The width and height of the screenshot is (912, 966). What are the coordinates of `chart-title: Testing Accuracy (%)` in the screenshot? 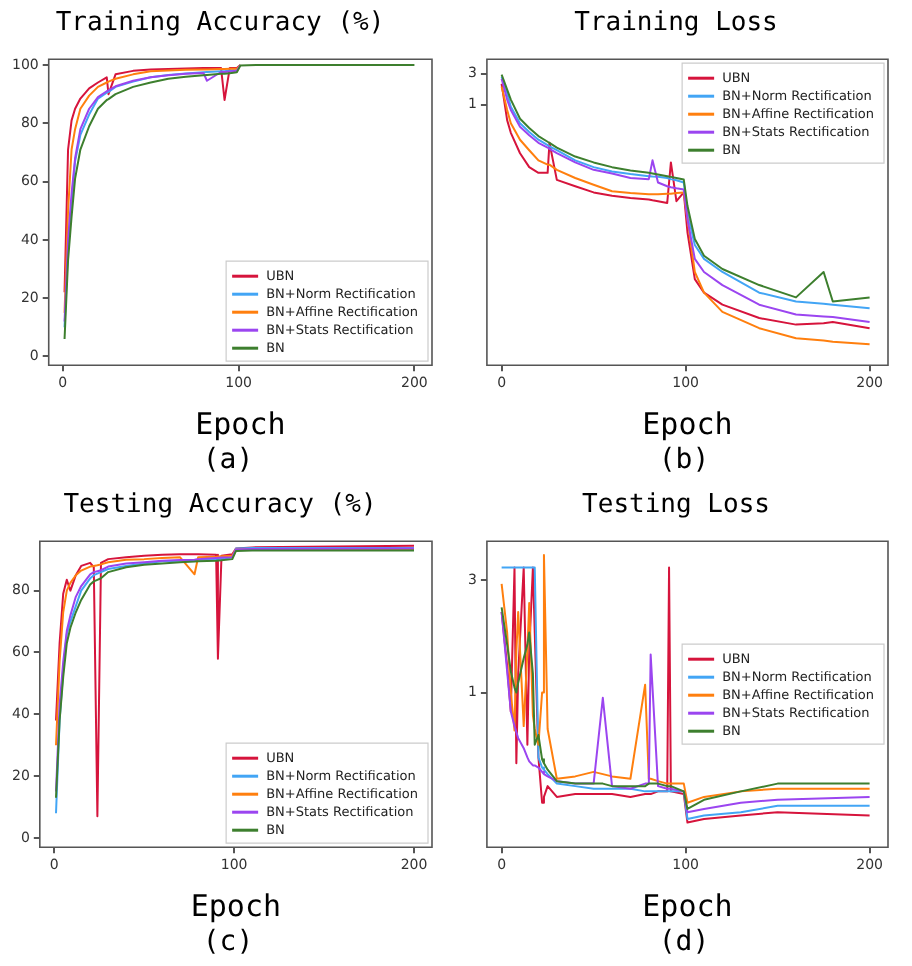 It's located at (220, 505).